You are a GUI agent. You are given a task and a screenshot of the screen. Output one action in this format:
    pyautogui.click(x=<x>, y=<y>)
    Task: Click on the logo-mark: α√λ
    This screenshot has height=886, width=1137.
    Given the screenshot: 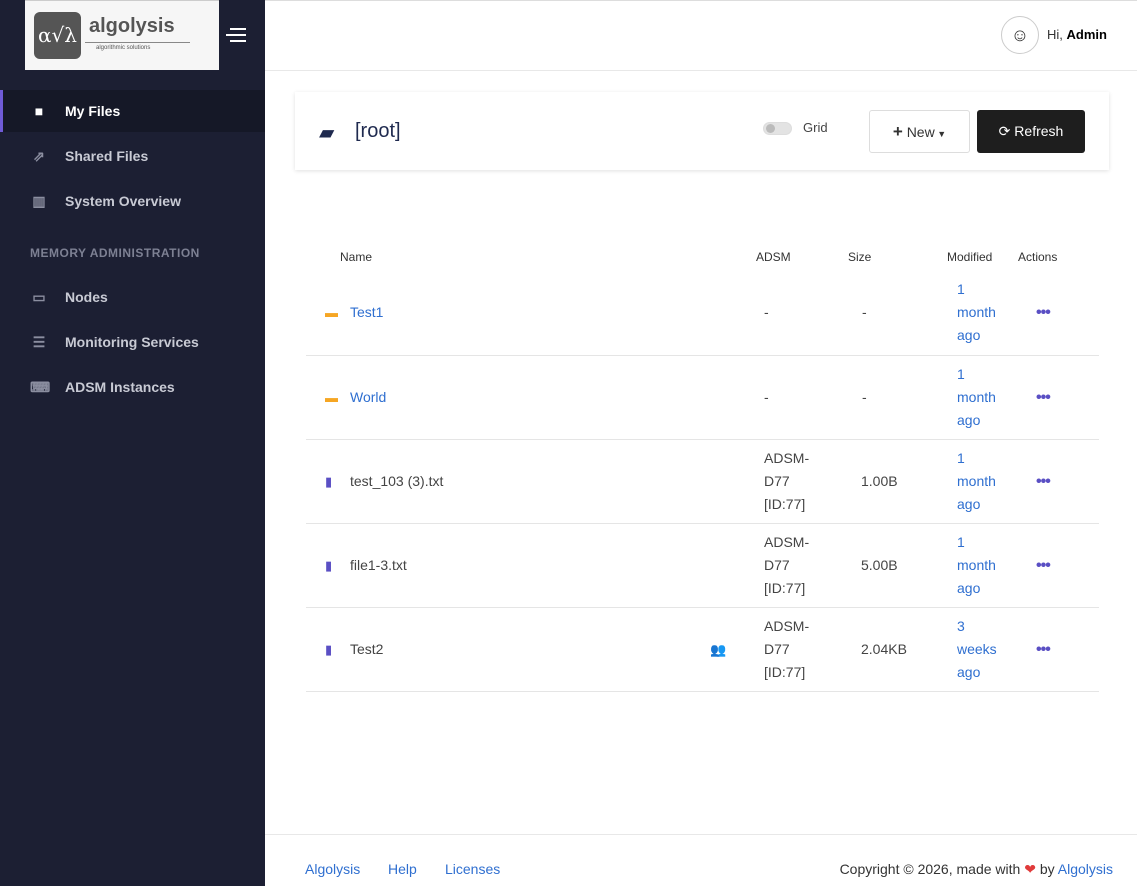 What is the action you would take?
    pyautogui.click(x=57, y=35)
    